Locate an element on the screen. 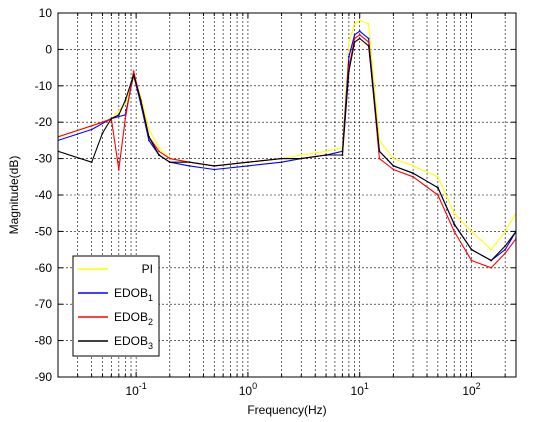  legend-entry: EDOB2 is located at coordinates (133, 318).